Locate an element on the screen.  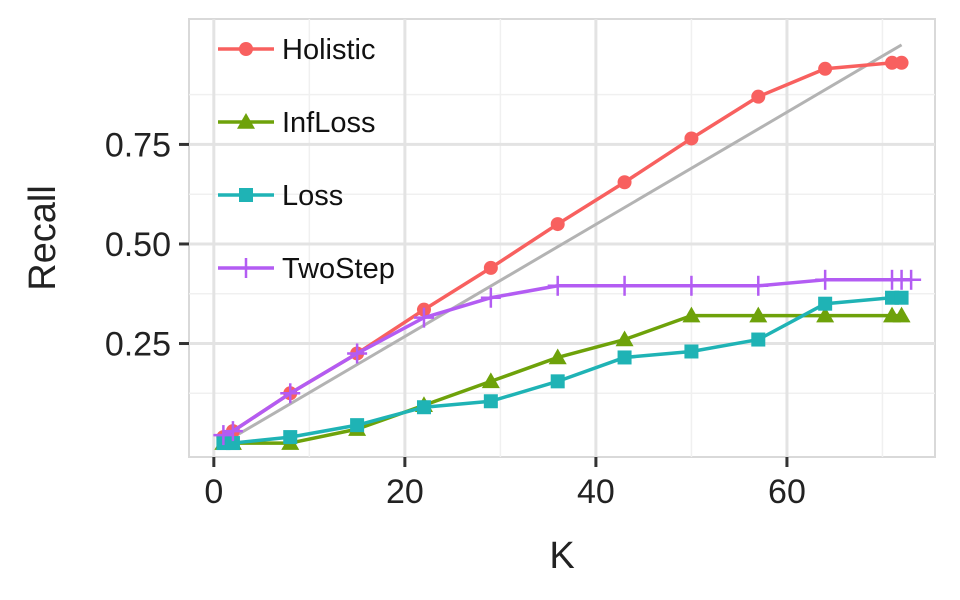
x-axis-title: K is located at coordinates (561, 556).